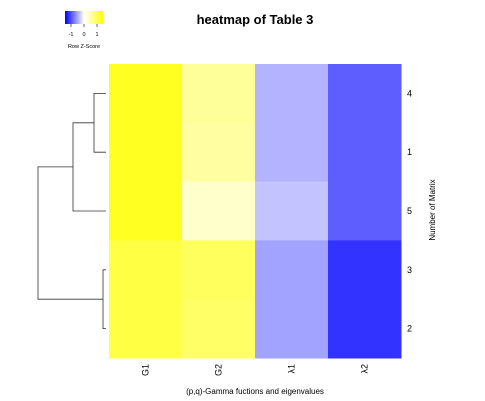 This screenshot has width=485, height=401. Describe the element at coordinates (255, 19) in the screenshot. I see `chart-title: heatmap of Table 3` at that location.